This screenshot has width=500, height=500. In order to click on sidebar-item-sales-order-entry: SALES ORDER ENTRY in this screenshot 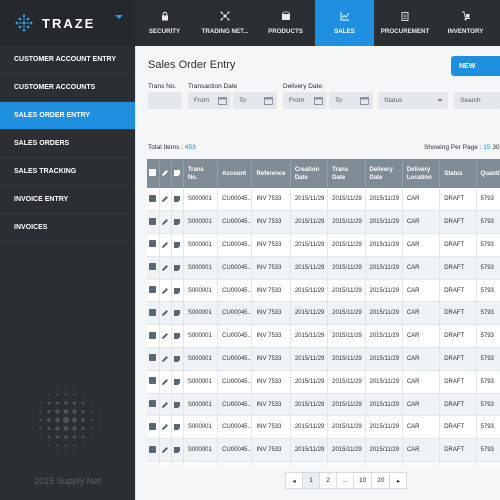, I will do `click(70, 116)`.